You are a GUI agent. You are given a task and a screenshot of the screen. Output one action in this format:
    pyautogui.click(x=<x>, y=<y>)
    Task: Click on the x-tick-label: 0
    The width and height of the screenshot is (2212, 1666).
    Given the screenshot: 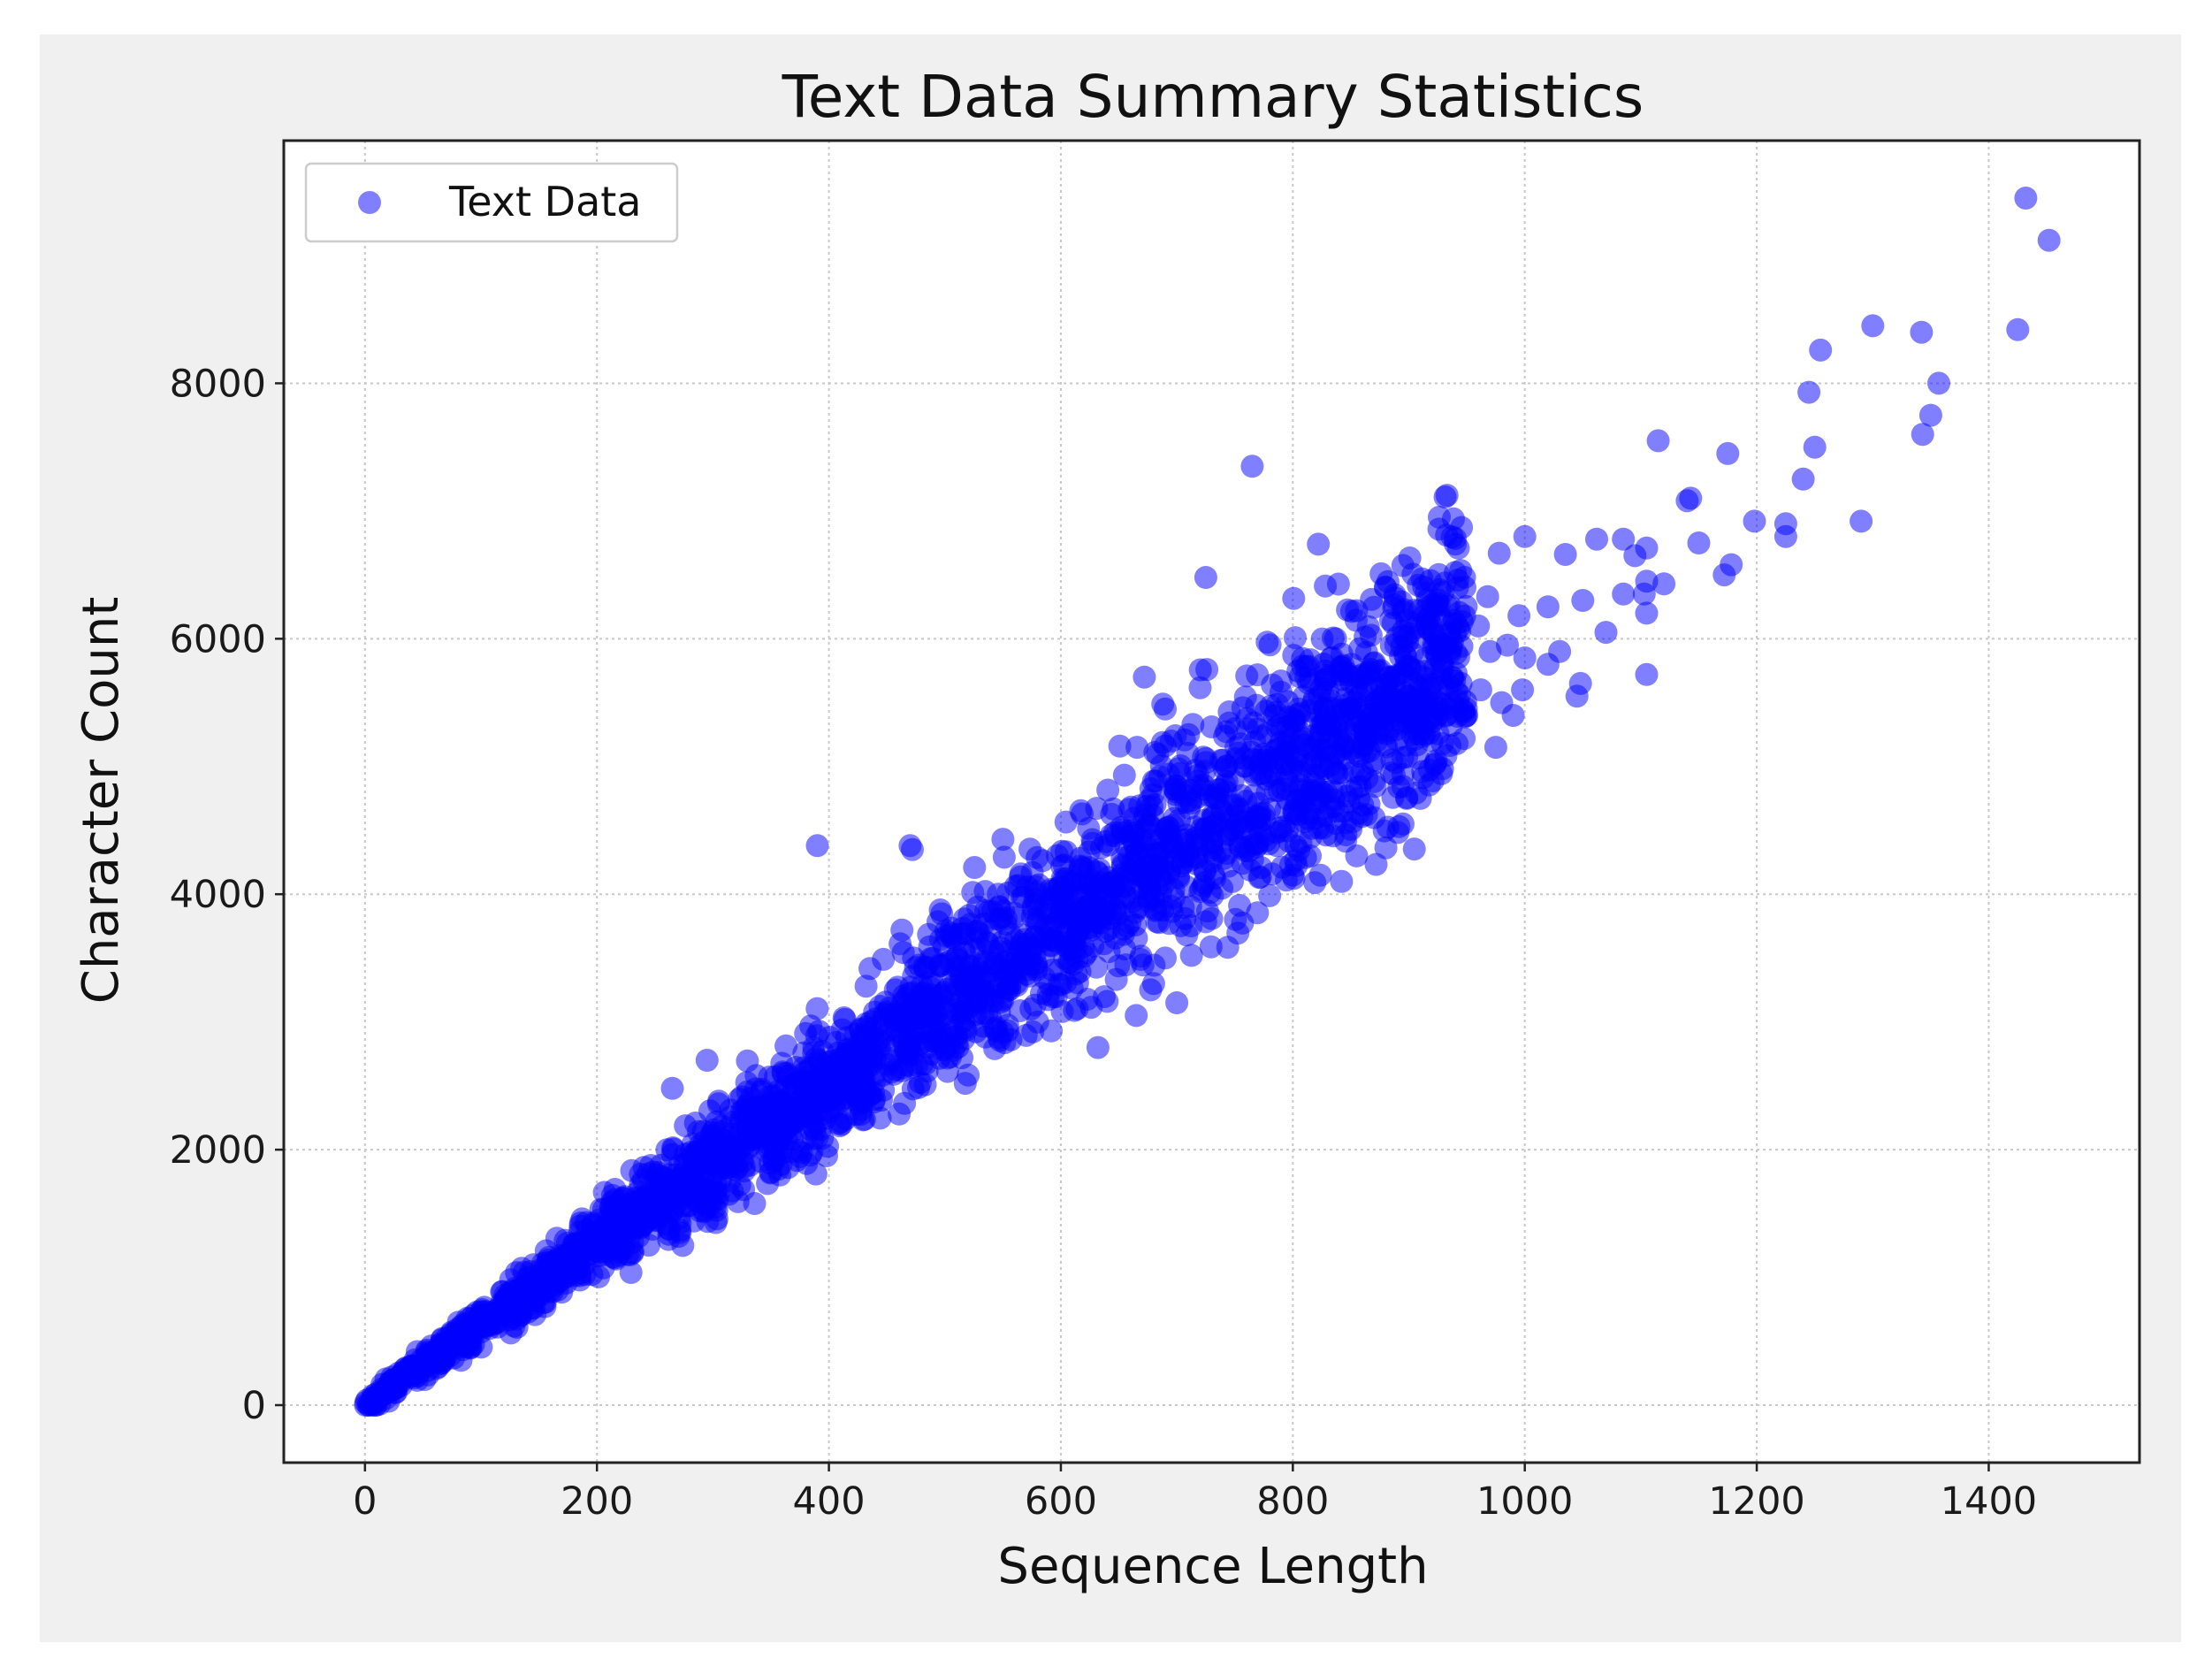 What is the action you would take?
    pyautogui.click(x=365, y=1502)
    